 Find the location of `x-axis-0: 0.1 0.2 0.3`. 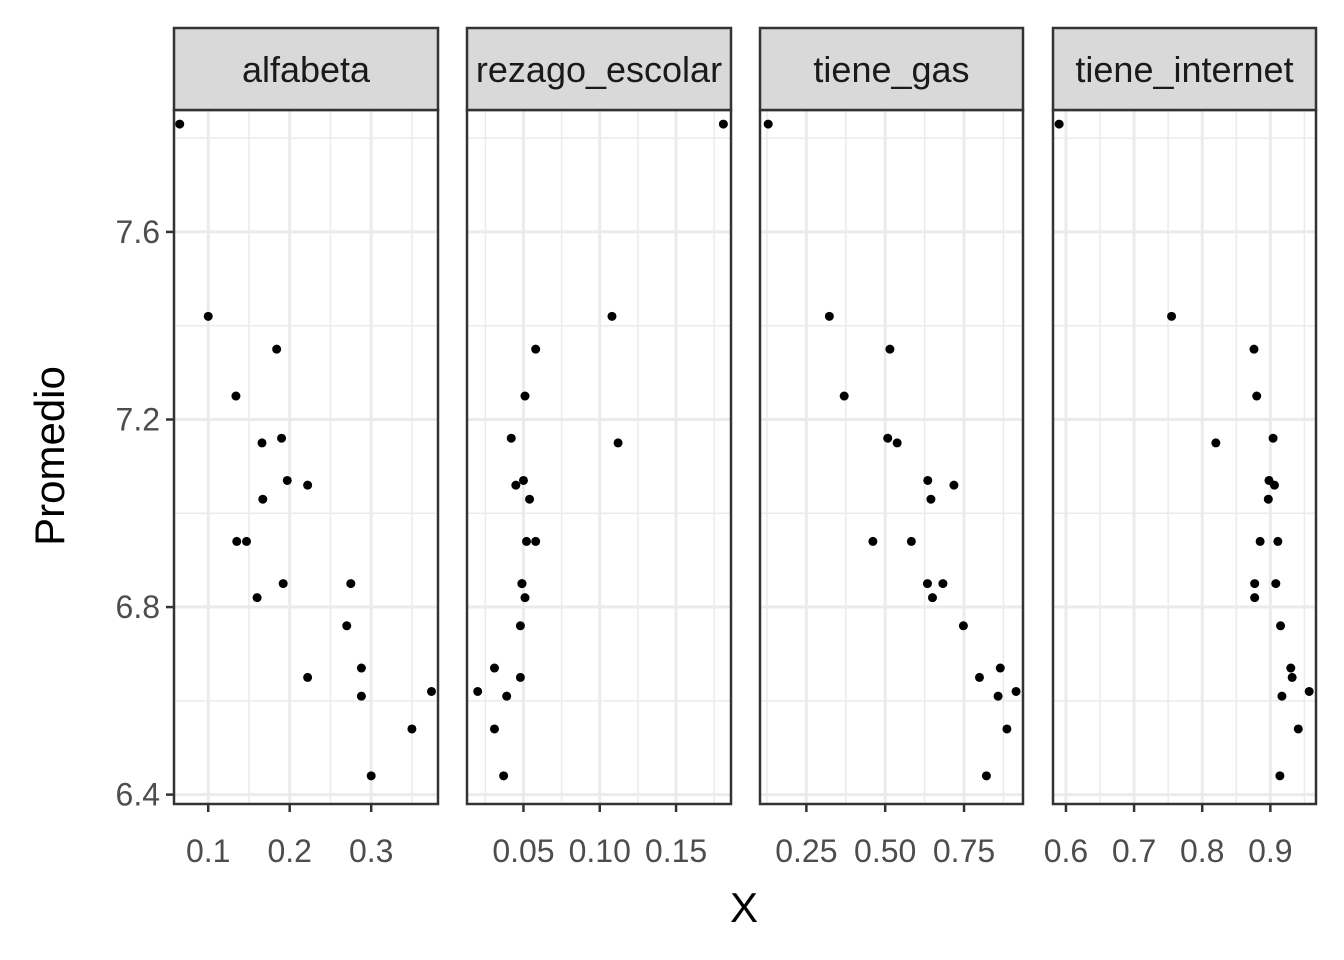

x-axis-0: 0.1 0.2 0.3 is located at coordinates (289, 836).